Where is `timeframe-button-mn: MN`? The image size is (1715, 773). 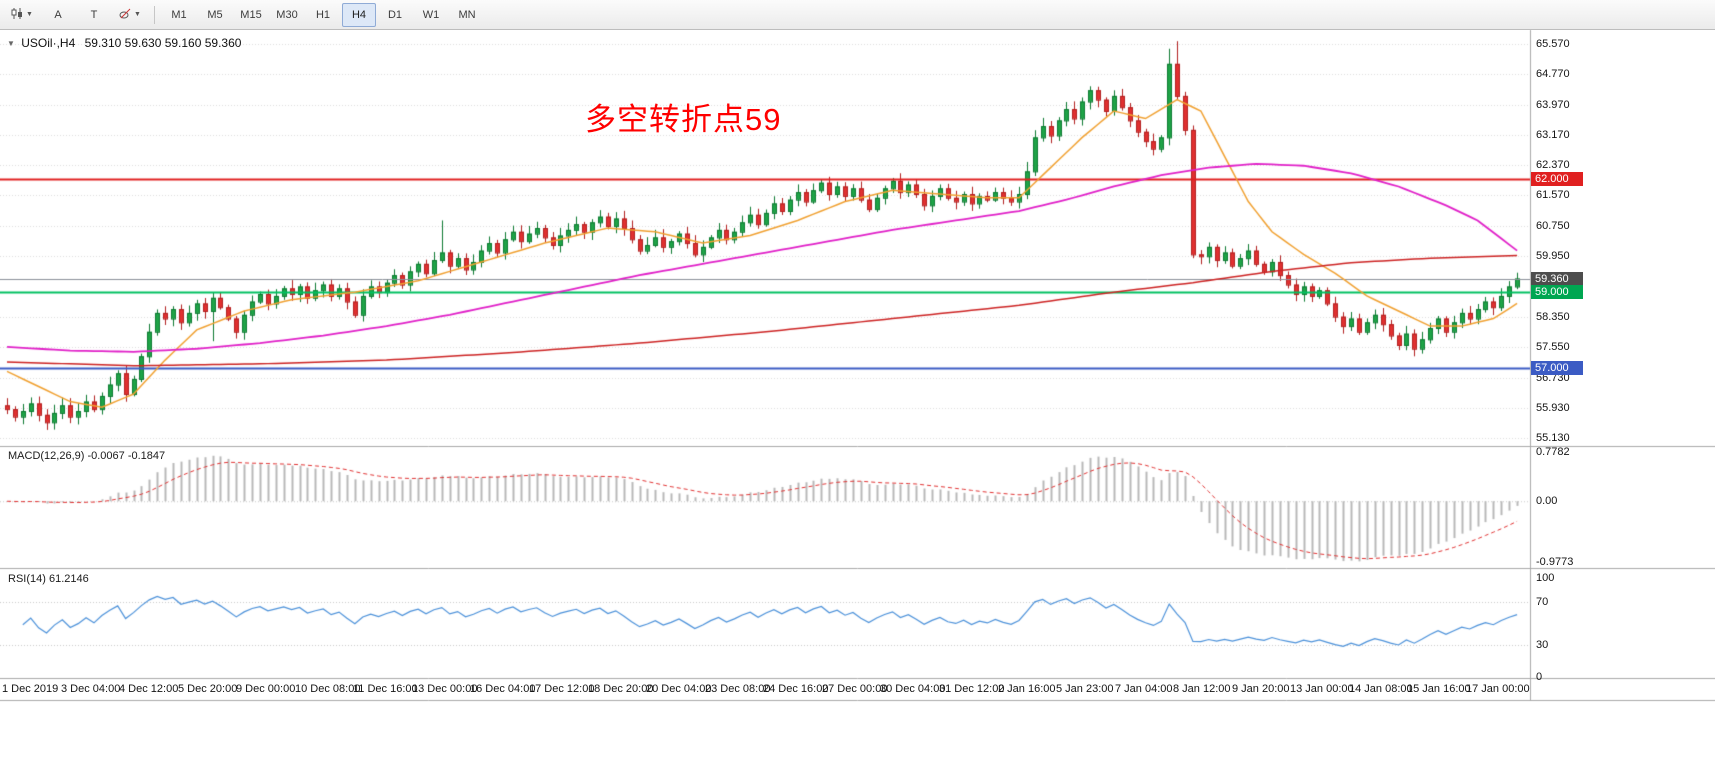
timeframe-button-mn: MN is located at coordinates (467, 14).